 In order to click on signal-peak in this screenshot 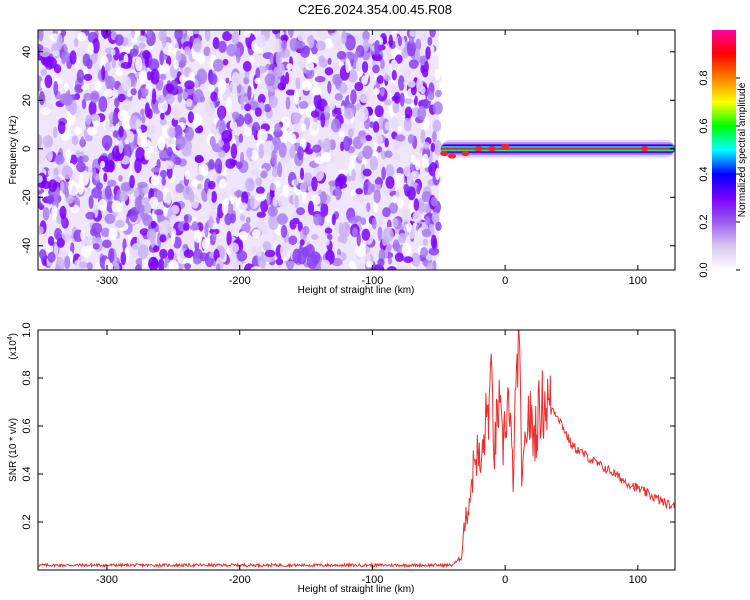, I will do `click(444, 154)`.